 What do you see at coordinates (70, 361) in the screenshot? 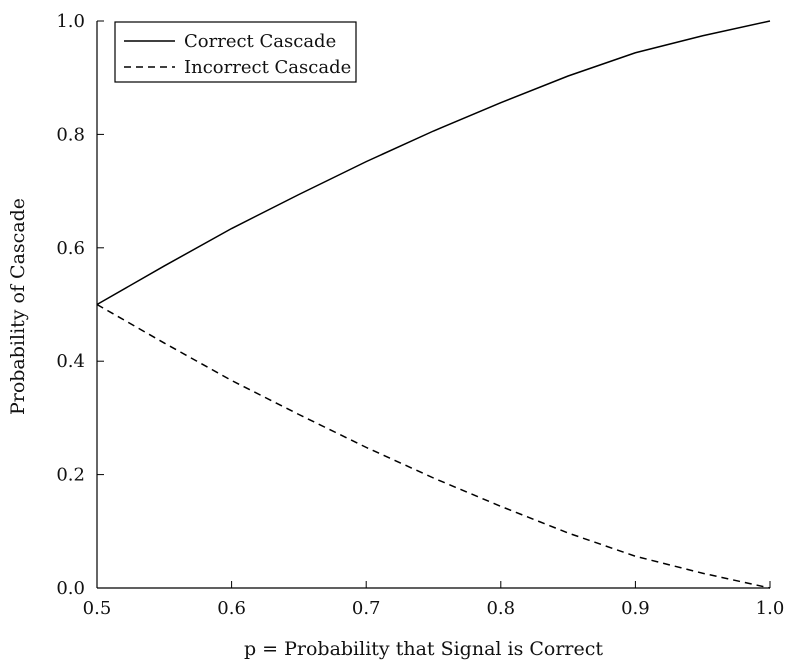
I see `y-tick-label: 0.4` at bounding box center [70, 361].